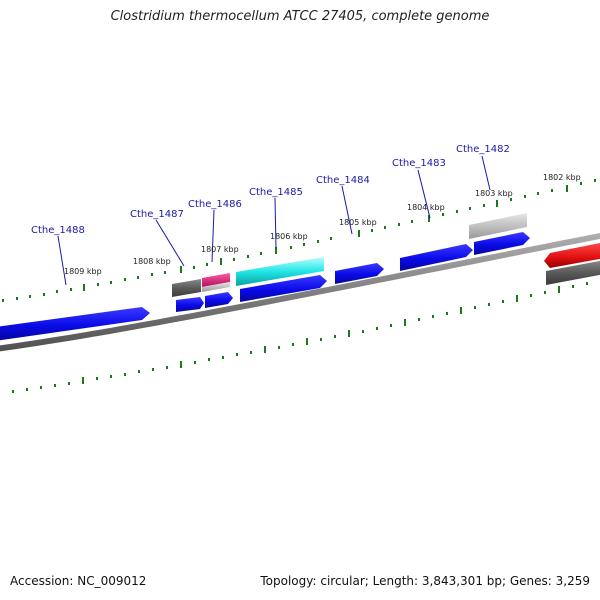 The width and height of the screenshot is (600, 600). I want to click on feature-cyan, so click(280, 271).